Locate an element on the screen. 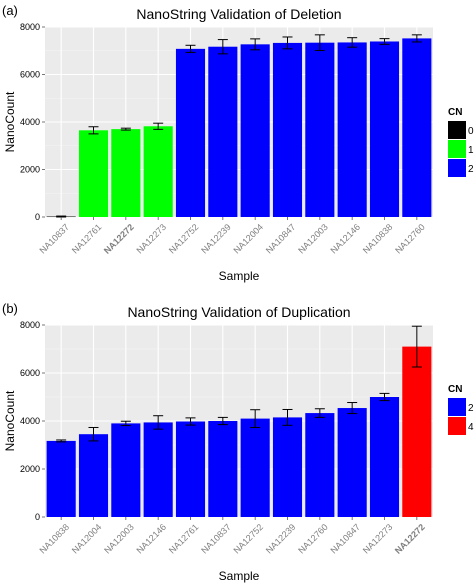 Image resolution: width=474 pixels, height=585 pixels. chart-title: NanoString Validation of Deletion is located at coordinates (238, 14).